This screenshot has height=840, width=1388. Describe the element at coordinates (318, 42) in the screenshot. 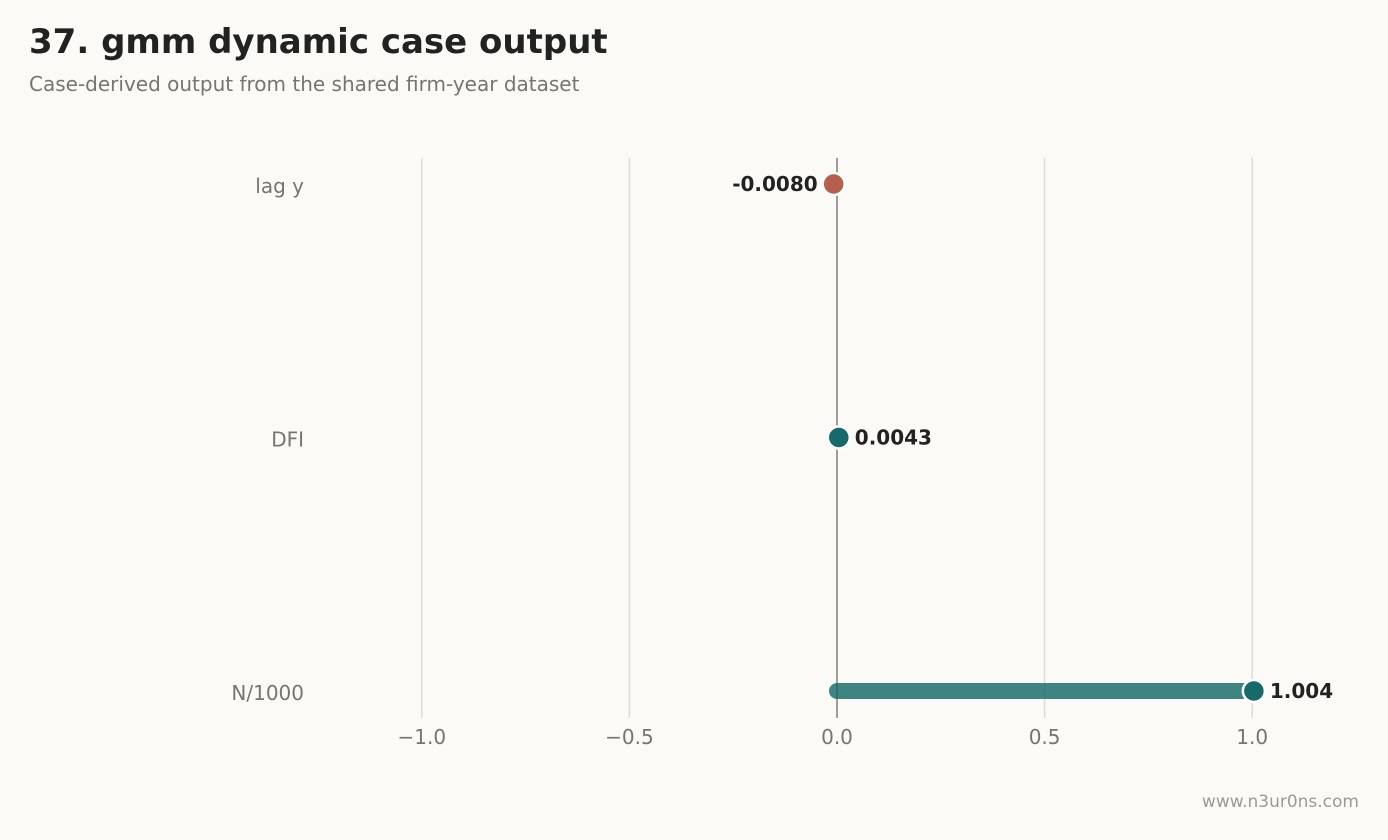

I see `chart-title: 37. gmm dynamic case output` at that location.